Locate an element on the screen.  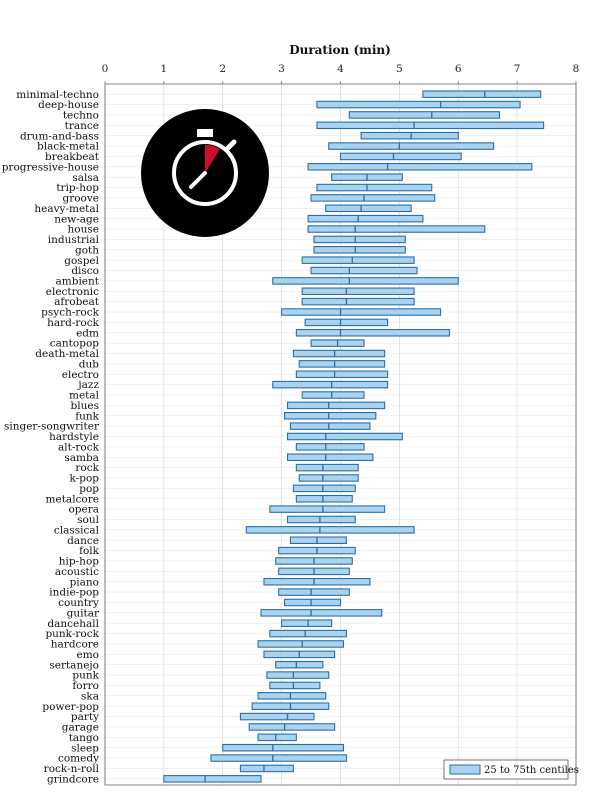
x-tick-label: 5 is located at coordinates (399, 69).